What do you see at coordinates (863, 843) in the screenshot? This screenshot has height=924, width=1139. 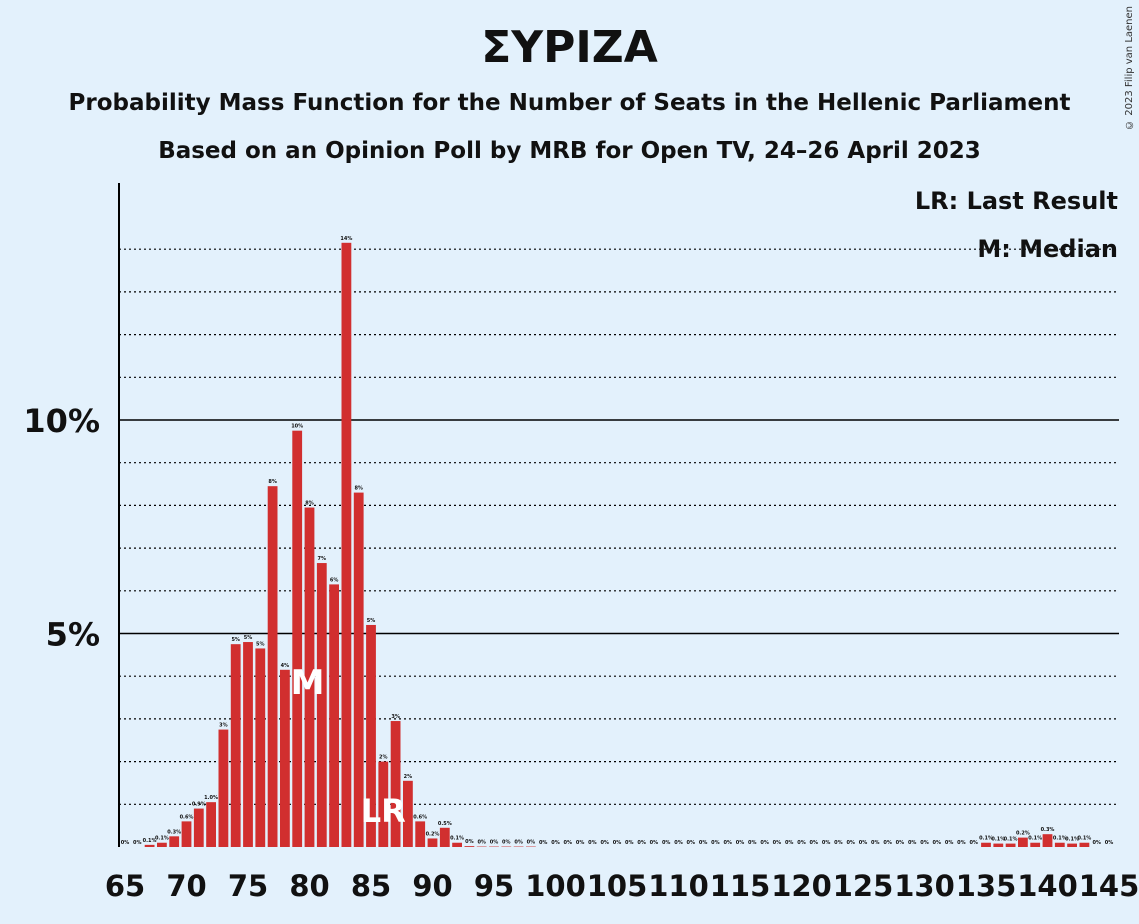 I see `data-label-seat-125: 0%` at bounding box center [863, 843].